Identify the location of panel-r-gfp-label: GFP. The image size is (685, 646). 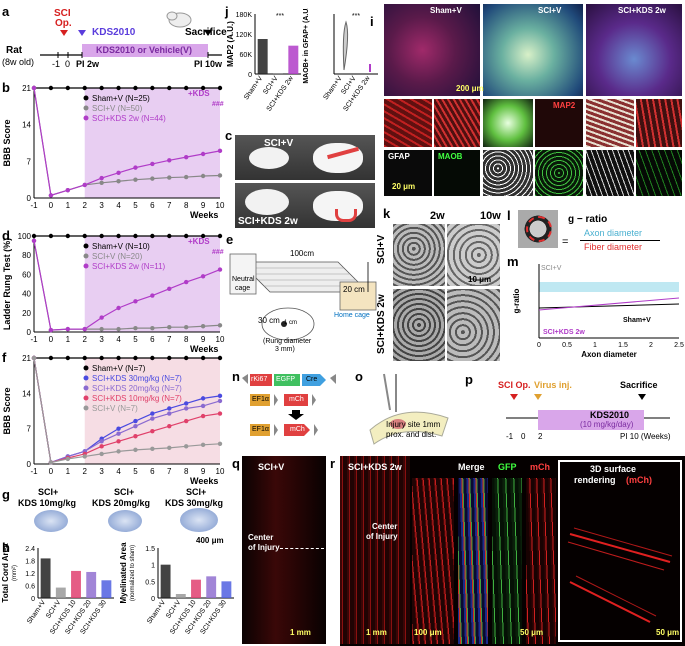
(507, 467).